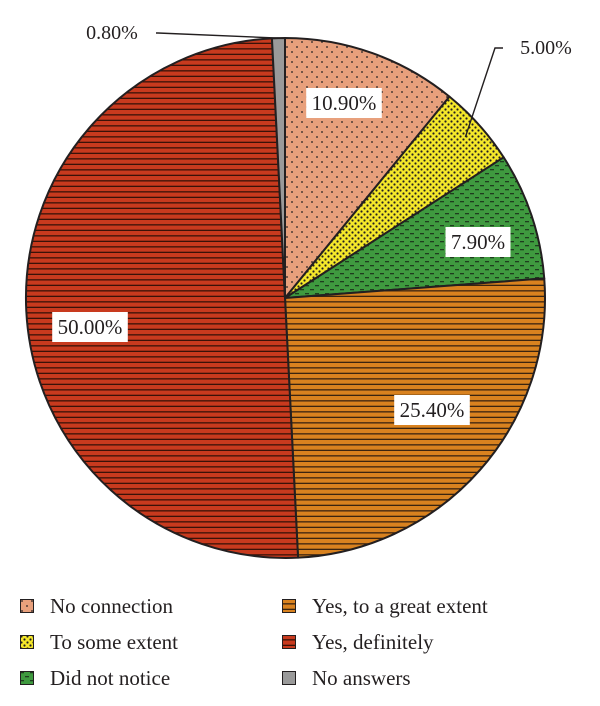 The width and height of the screenshot is (600, 706). I want to click on legend-label: No connection, so click(112, 605).